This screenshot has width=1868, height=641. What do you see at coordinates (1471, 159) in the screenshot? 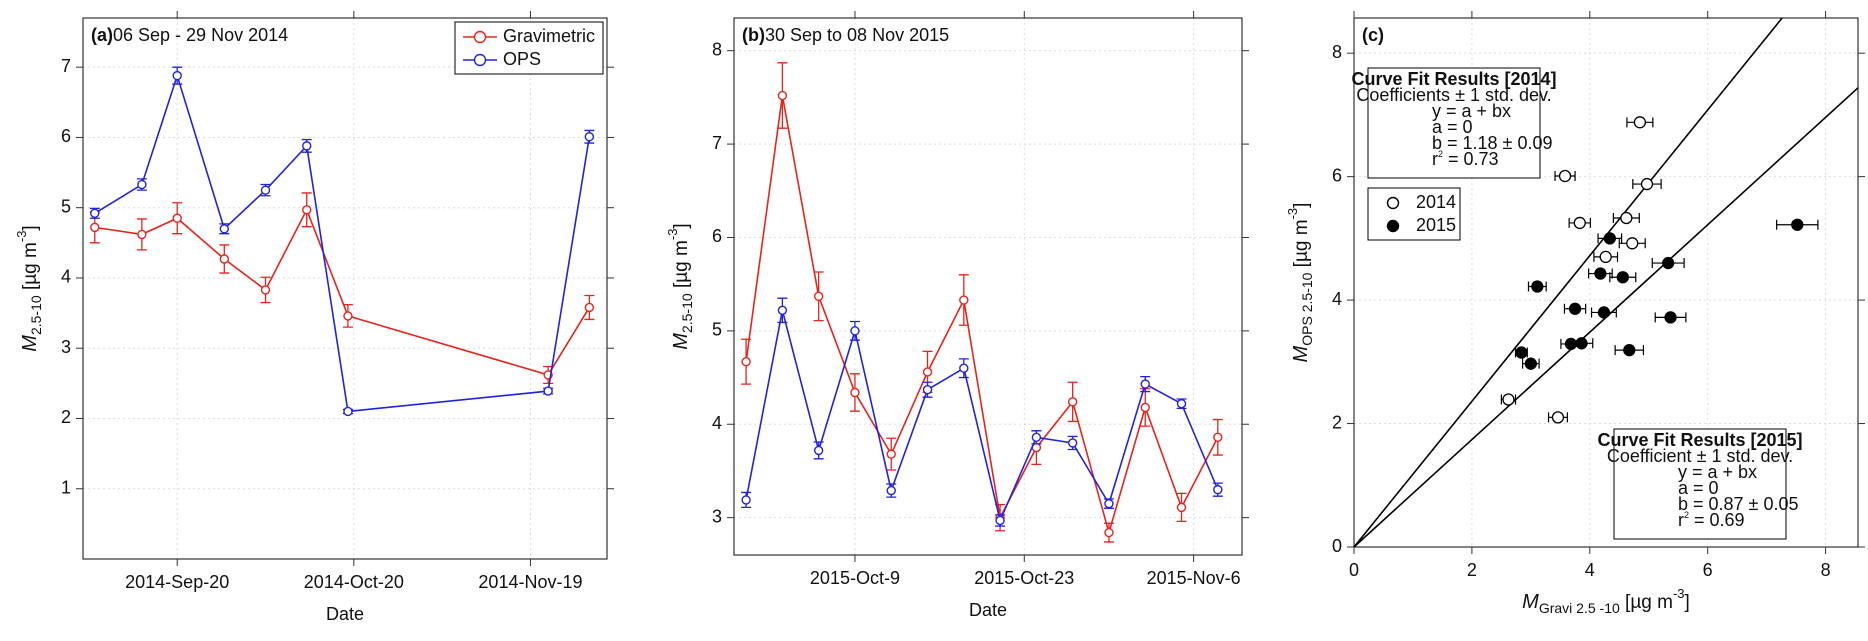
I see `r2-part: = 0.73` at bounding box center [1471, 159].